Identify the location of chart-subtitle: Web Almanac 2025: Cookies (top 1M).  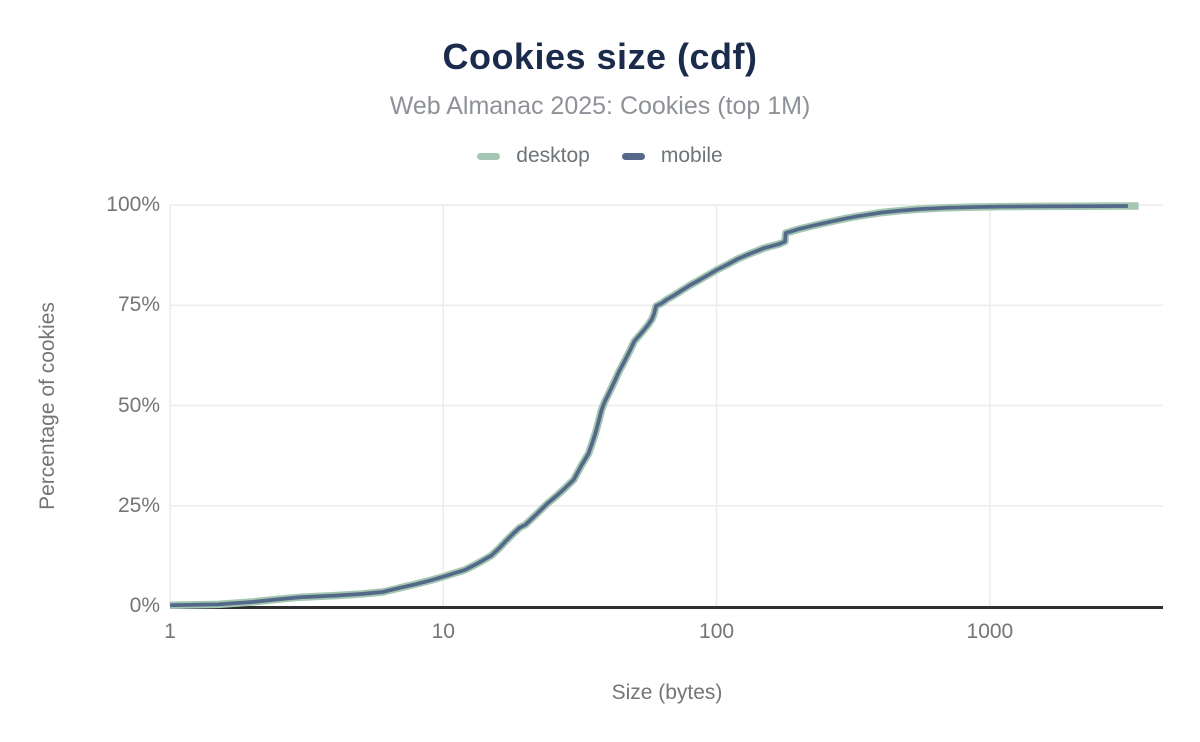
(600, 106).